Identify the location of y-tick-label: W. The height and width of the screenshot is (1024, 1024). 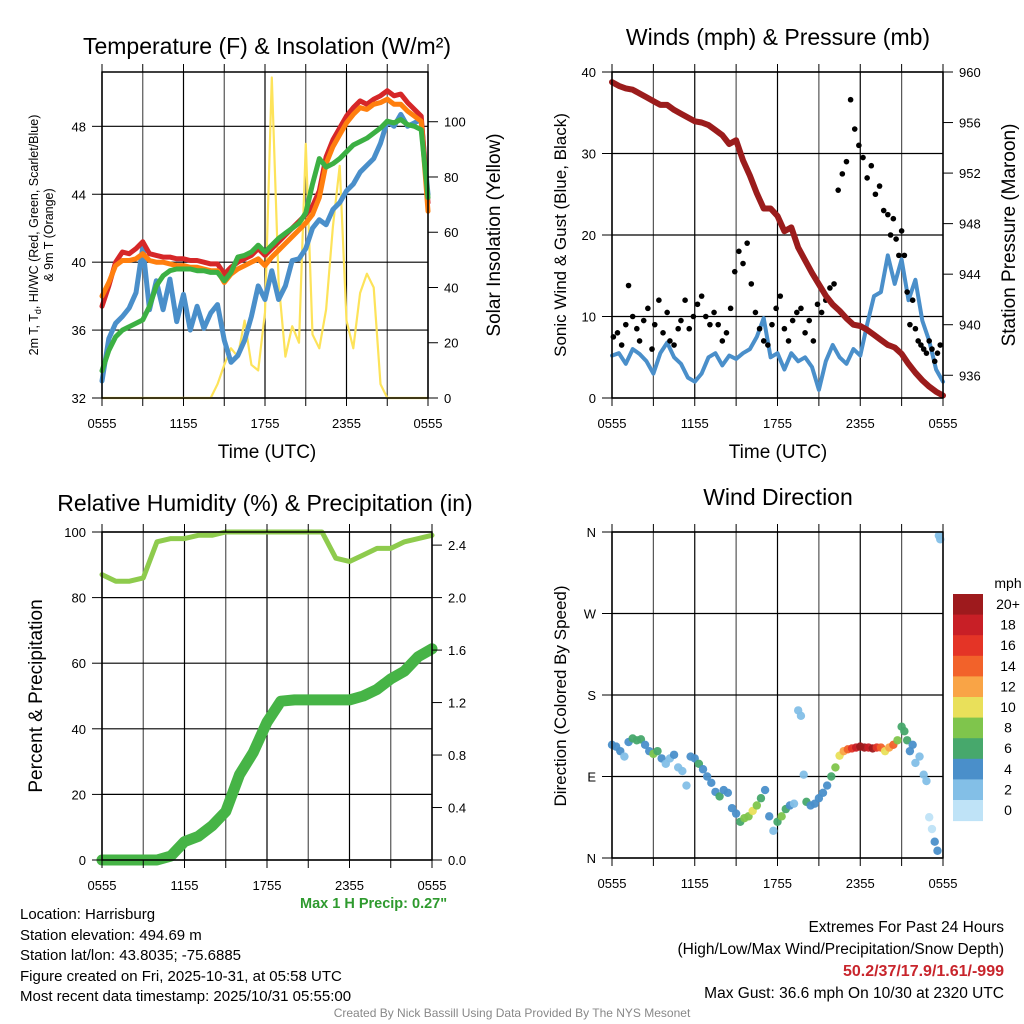
(590, 614).